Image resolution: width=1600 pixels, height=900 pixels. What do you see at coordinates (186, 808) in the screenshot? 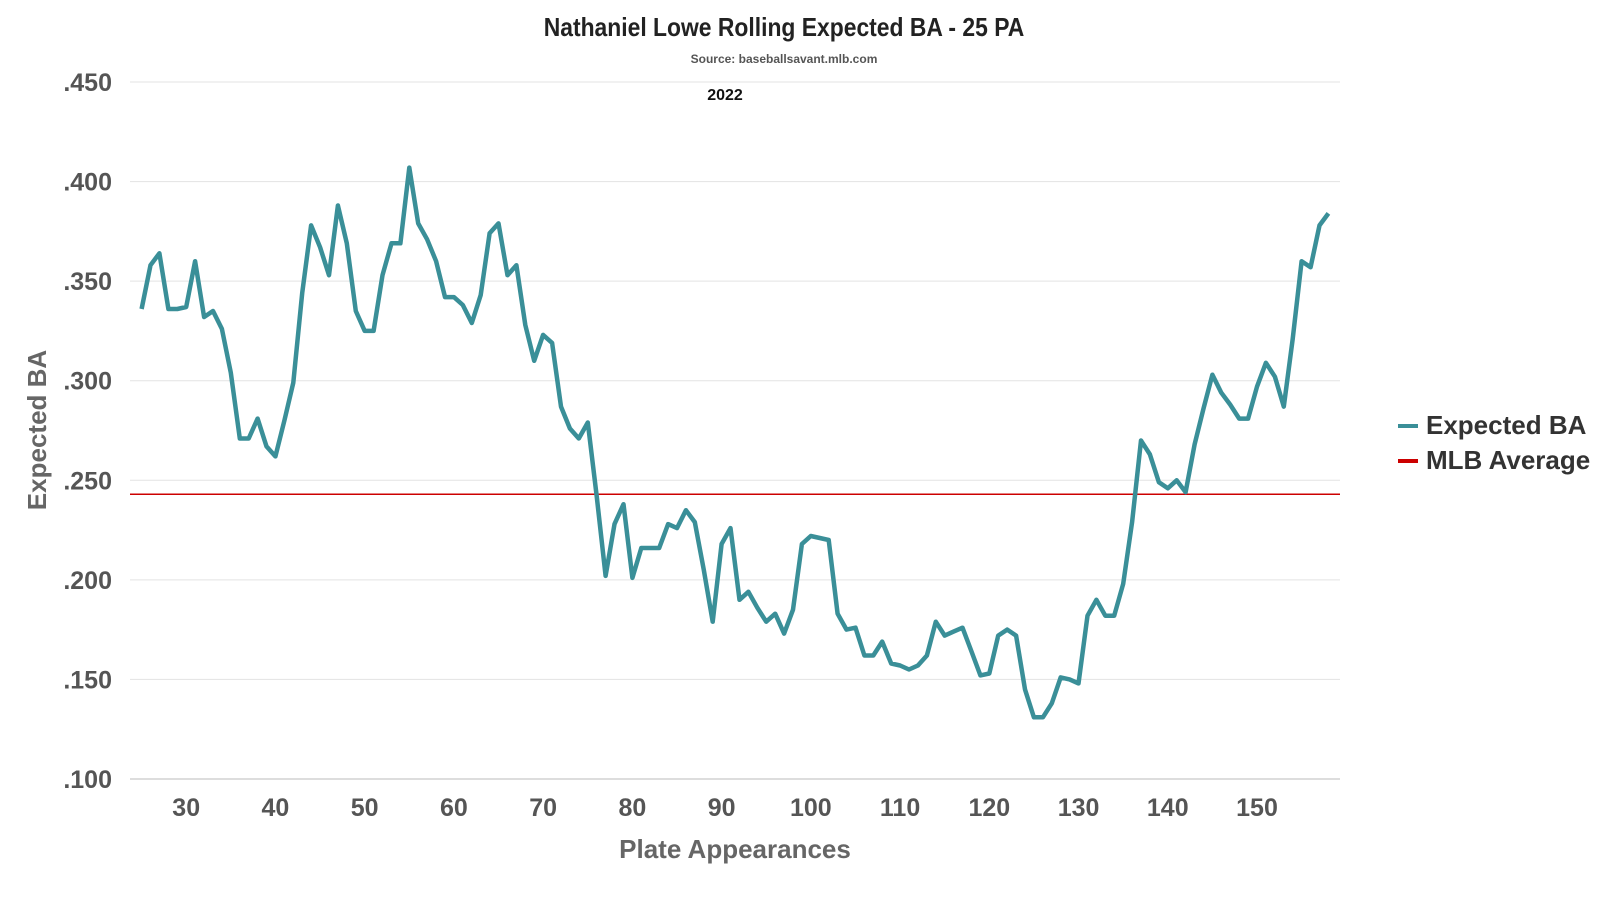
I see `x-tick-label: 30` at bounding box center [186, 808].